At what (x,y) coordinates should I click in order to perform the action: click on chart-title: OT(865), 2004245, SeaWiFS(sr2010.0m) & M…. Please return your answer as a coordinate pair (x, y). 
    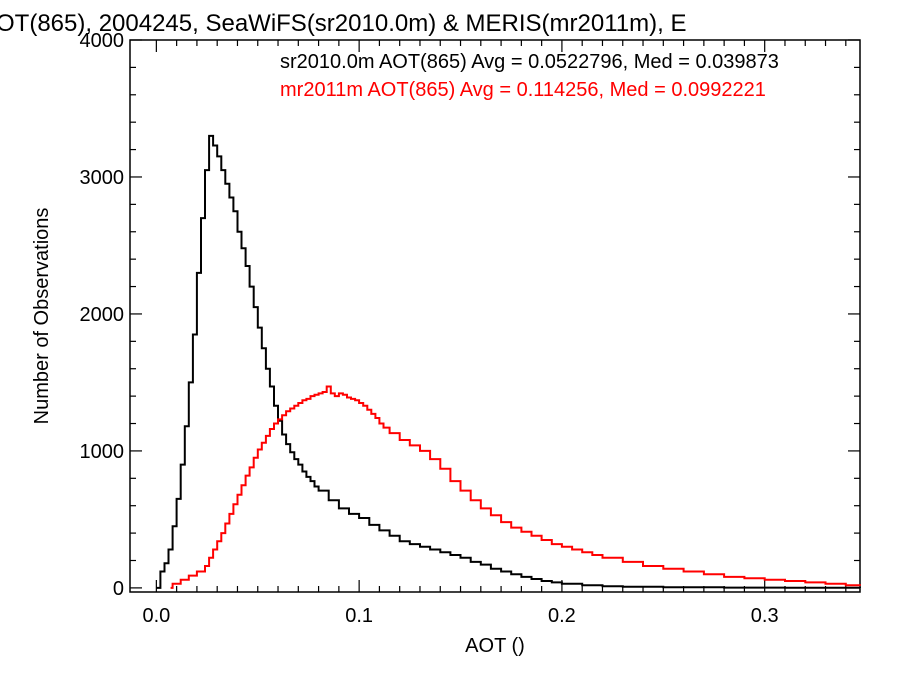
    Looking at the image, I should click on (343, 23).